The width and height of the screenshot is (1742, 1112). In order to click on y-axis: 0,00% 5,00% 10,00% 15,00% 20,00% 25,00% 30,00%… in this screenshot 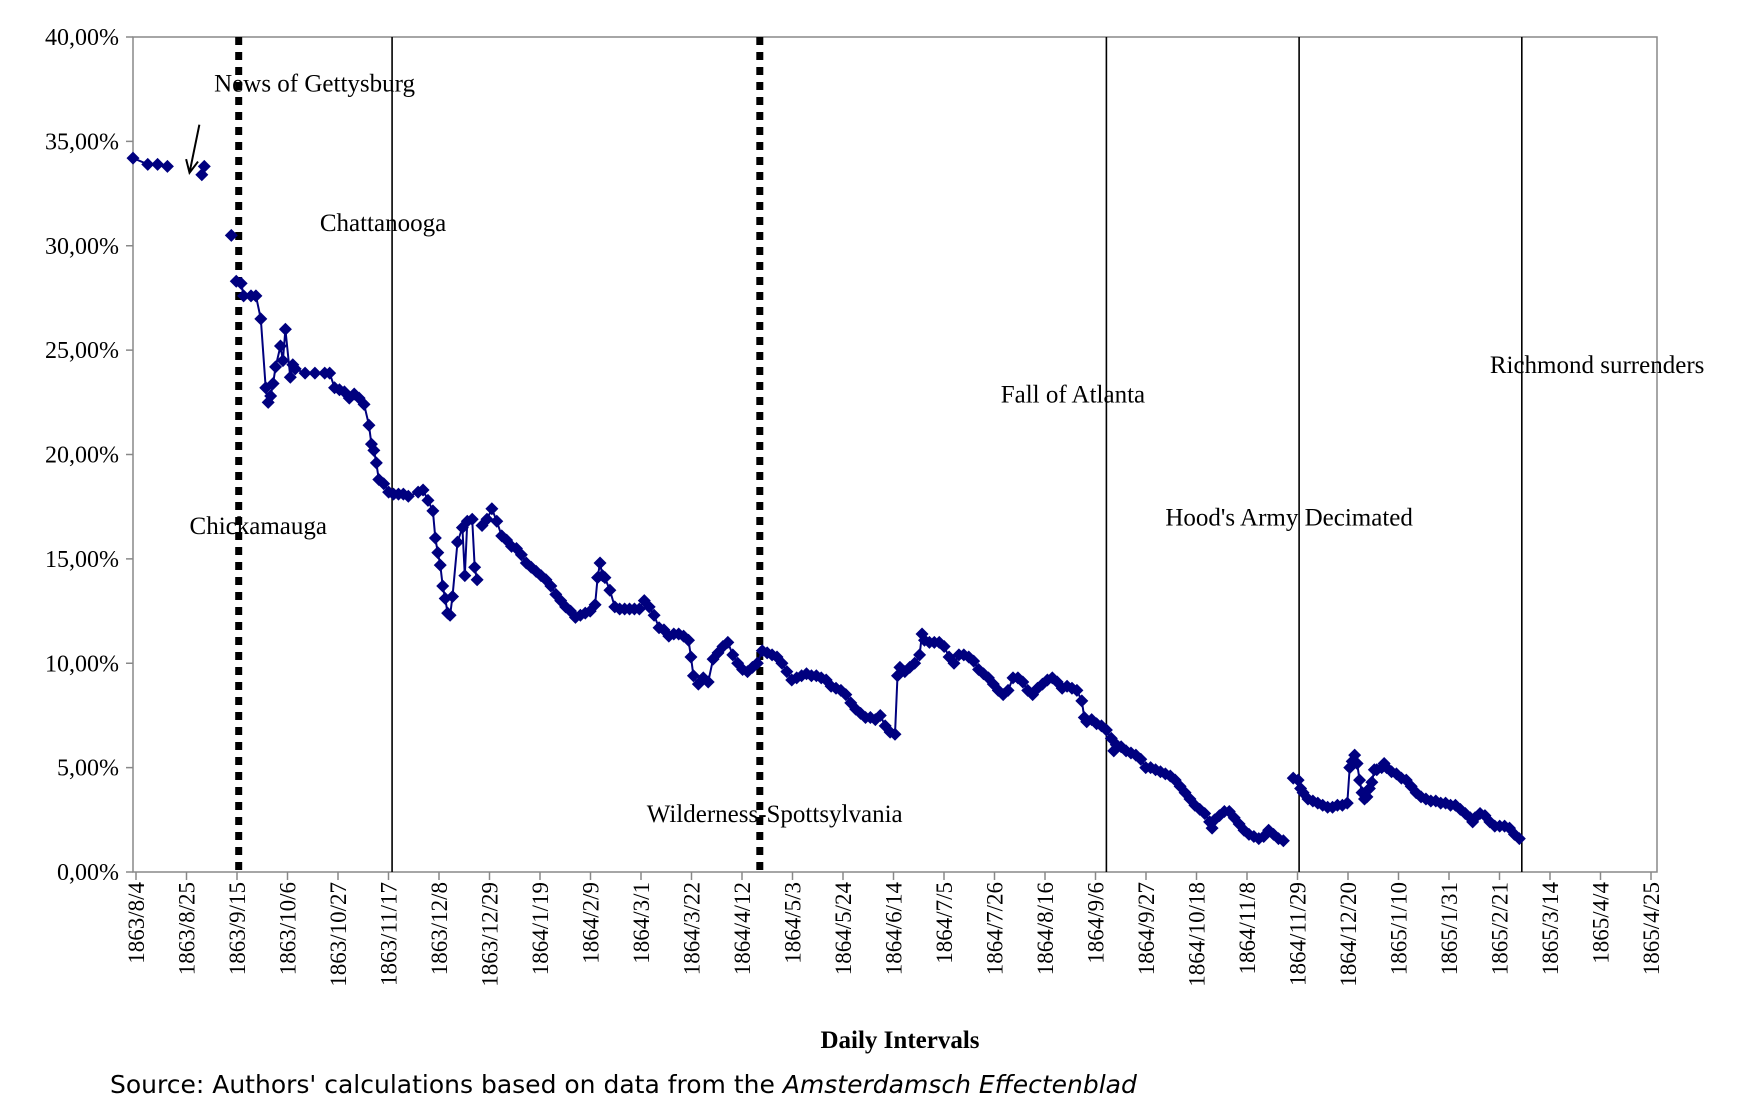, I will do `click(89, 455)`.